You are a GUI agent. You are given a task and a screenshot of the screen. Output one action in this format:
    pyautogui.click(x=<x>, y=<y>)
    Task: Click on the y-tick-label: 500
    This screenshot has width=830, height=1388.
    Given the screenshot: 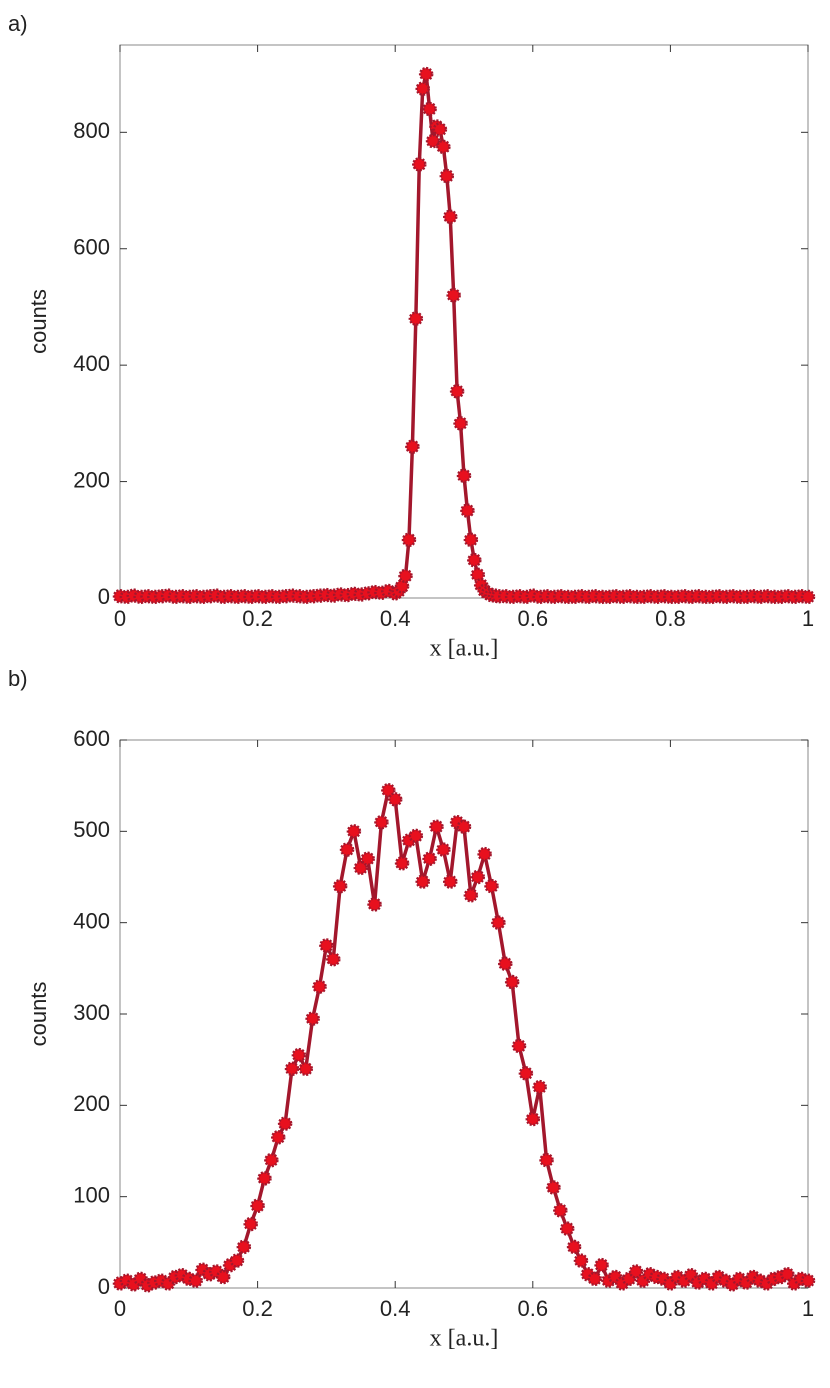 What is the action you would take?
    pyautogui.click(x=91, y=829)
    